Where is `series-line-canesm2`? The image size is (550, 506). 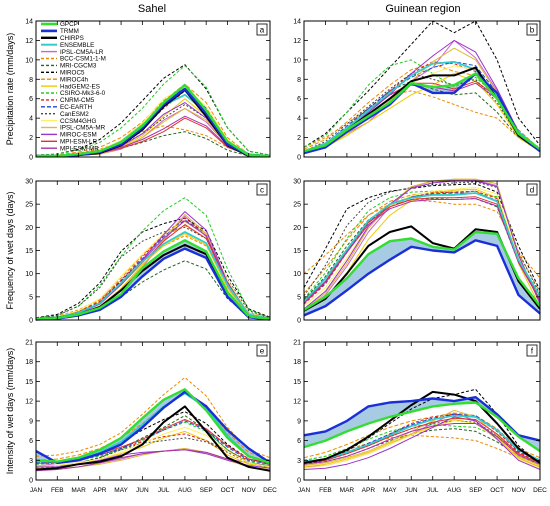 series-line-canesm2 is located at coordinates (153, 272).